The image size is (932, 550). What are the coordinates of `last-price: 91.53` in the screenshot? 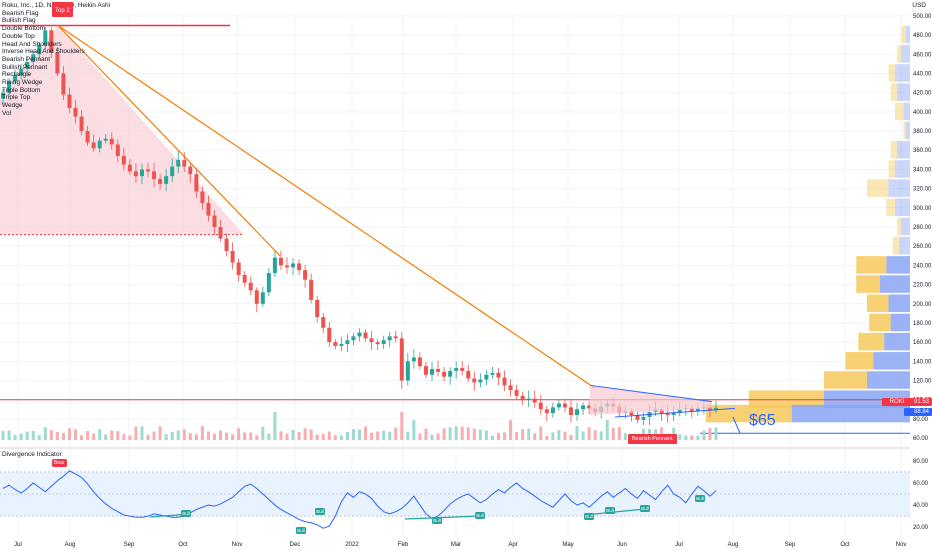 It's located at (921, 402).